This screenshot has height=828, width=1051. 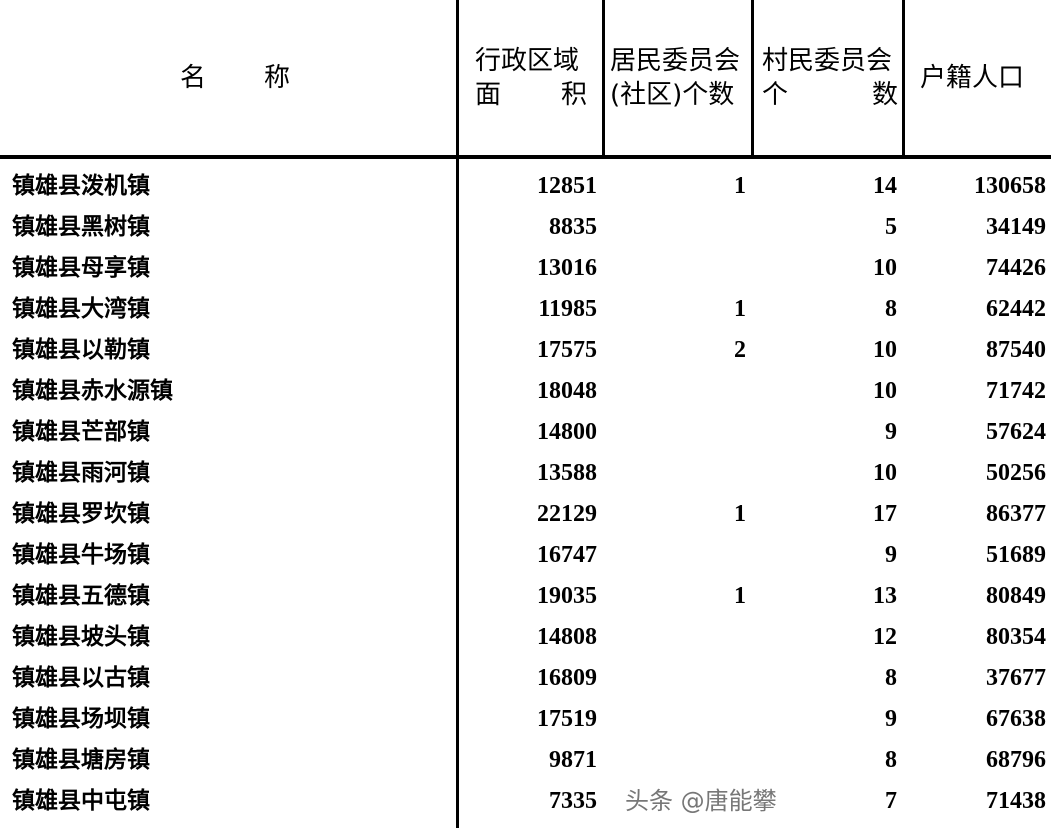 What do you see at coordinates (567, 596) in the screenshot?
I see `area-cell: 19035` at bounding box center [567, 596].